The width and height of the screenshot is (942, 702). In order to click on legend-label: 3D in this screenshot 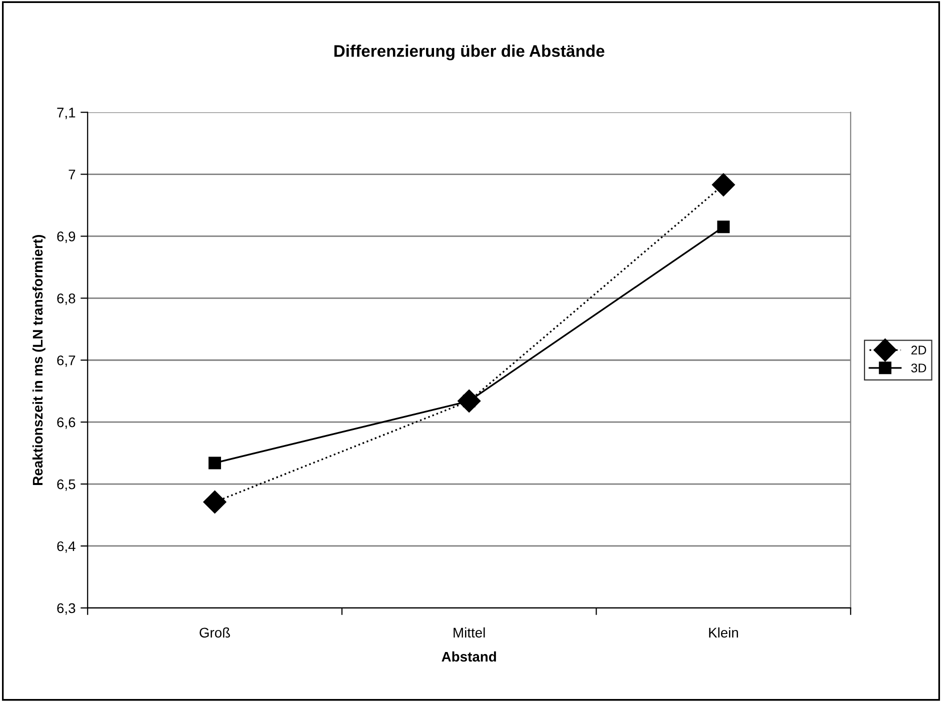, I will do `click(918, 368)`.